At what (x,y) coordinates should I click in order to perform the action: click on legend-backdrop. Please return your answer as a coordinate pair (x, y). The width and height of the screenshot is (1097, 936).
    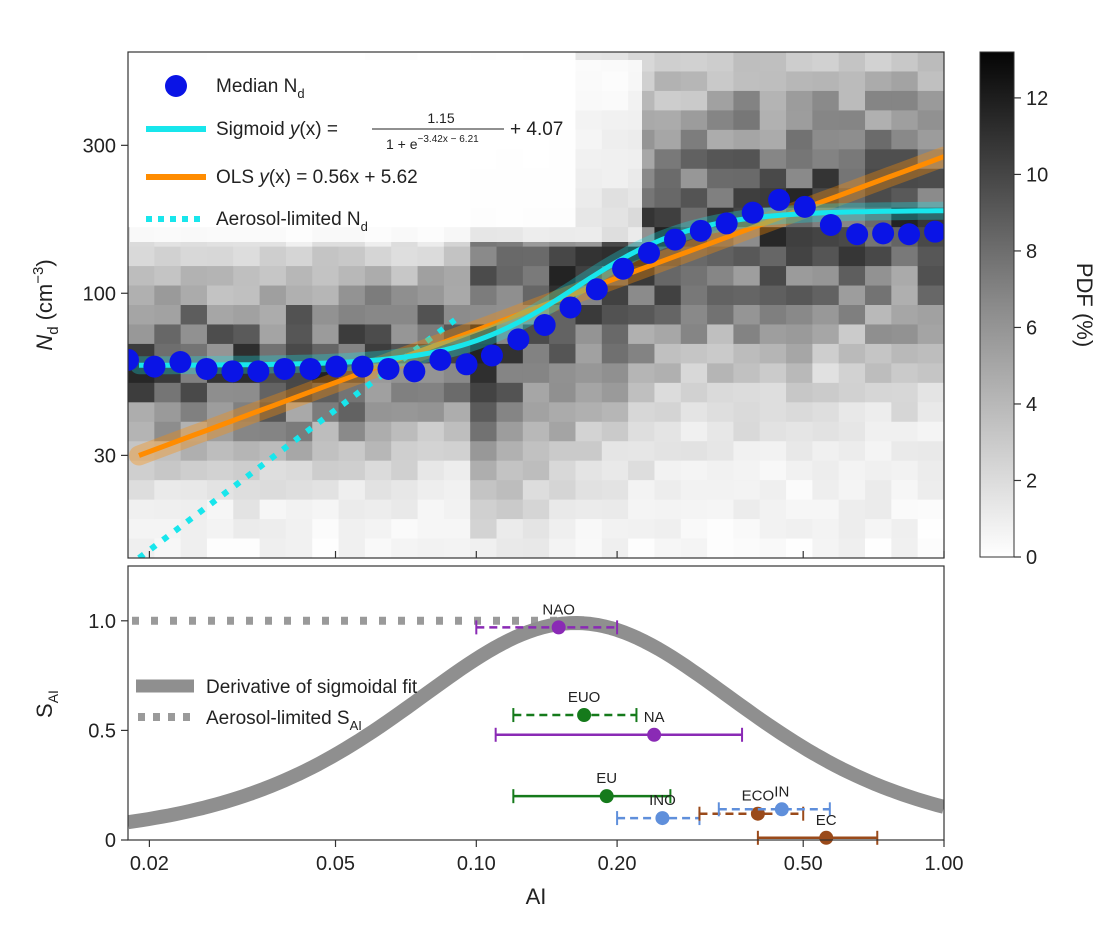
    Looking at the image, I should click on (386, 151).